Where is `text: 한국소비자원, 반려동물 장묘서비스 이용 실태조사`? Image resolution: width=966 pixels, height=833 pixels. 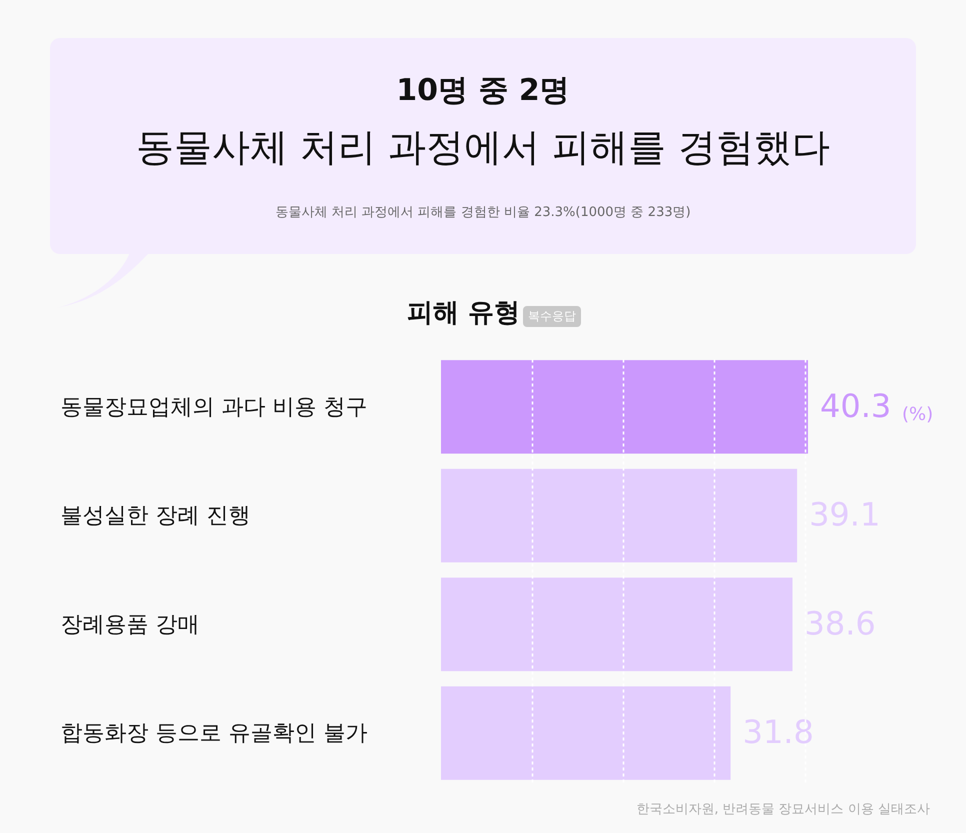
text: 한국소비자원, 반려동물 장묘서비스 이용 실태조사 is located at coordinates (783, 809).